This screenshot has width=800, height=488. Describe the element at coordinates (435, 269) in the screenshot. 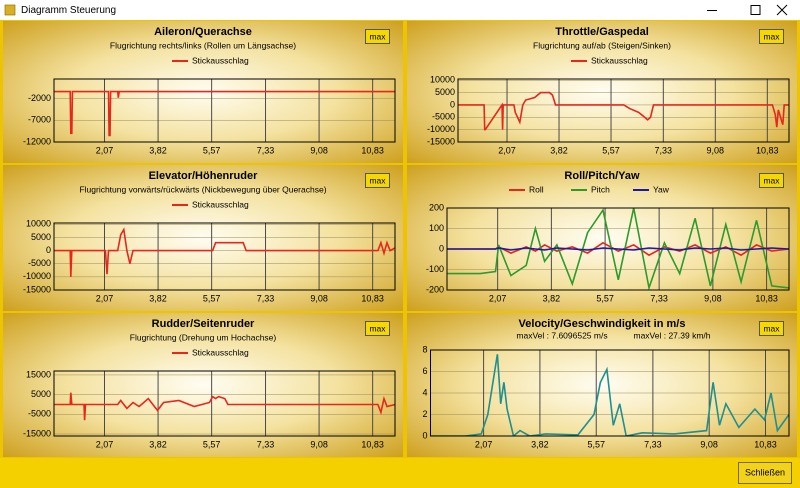

I see `y-tick-label: -100` at that location.